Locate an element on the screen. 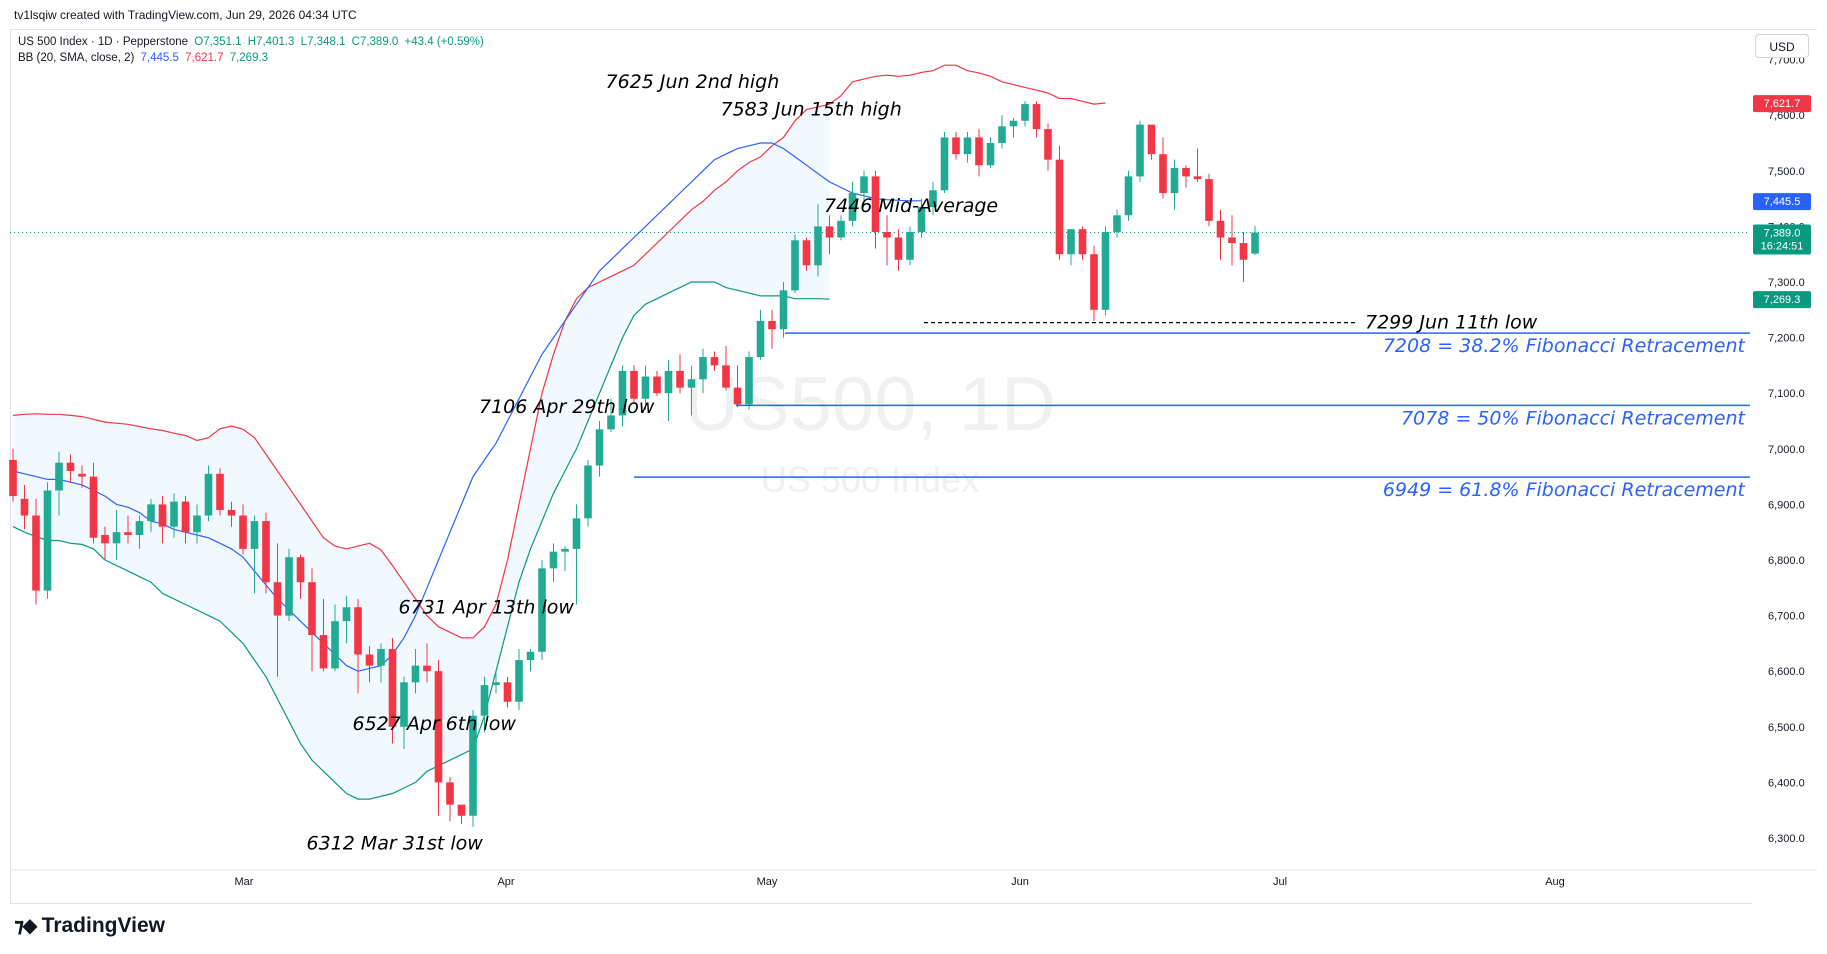  tradingview-logo: ⁊◆ TradingView is located at coordinates (89, 925).